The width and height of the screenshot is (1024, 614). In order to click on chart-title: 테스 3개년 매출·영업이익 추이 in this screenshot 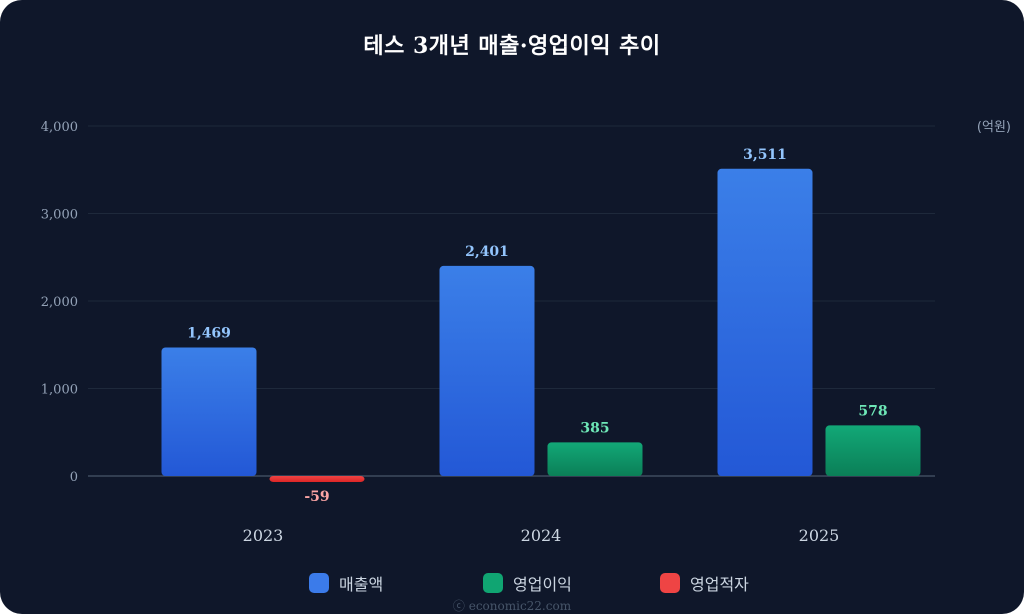, I will do `click(512, 46)`.